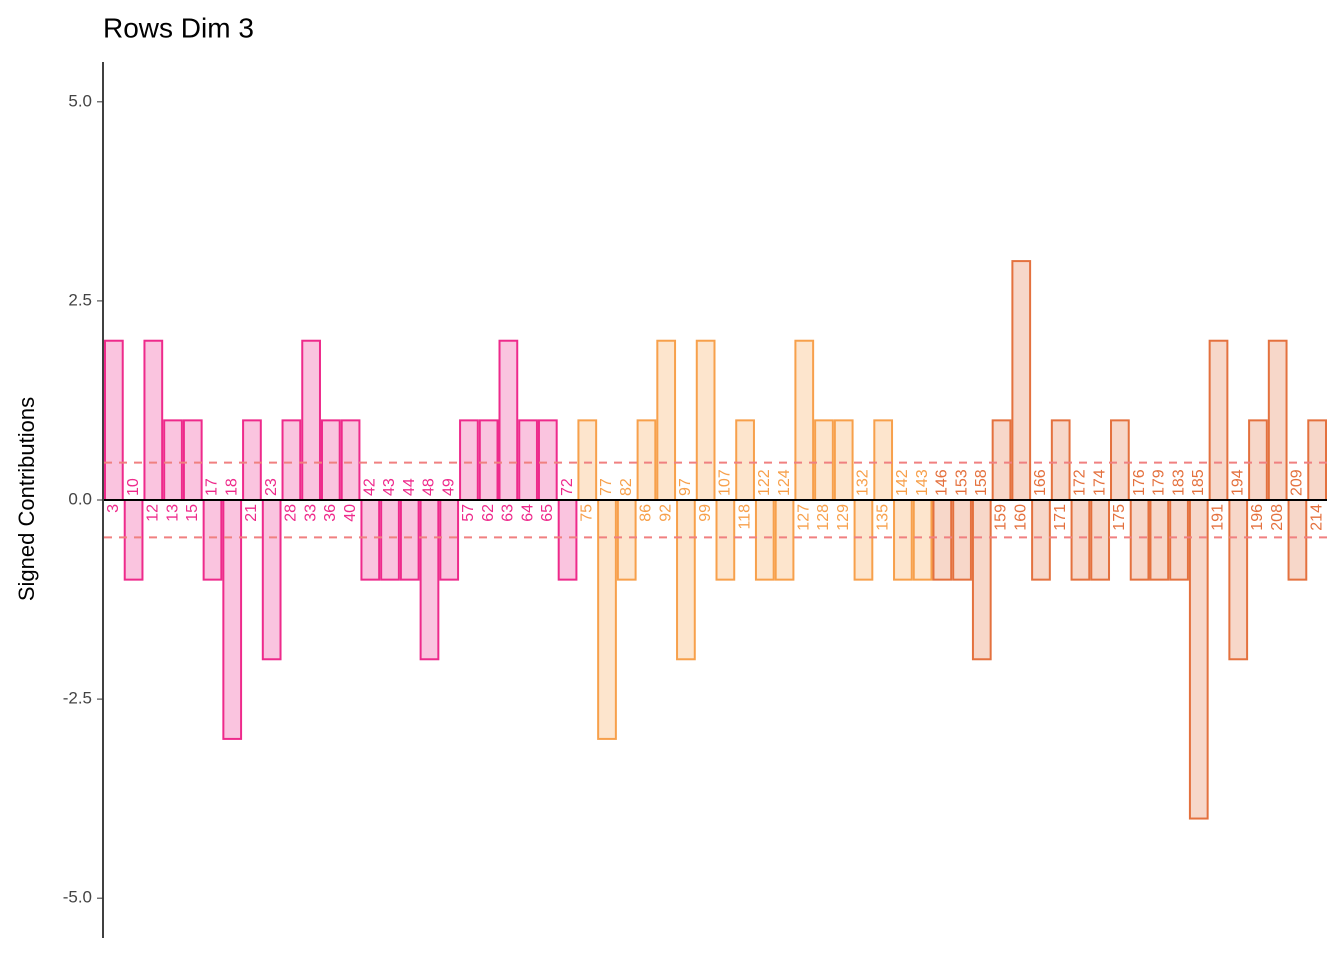 This screenshot has height=965, width=1344. I want to click on bar-label: 135, so click(882, 517).